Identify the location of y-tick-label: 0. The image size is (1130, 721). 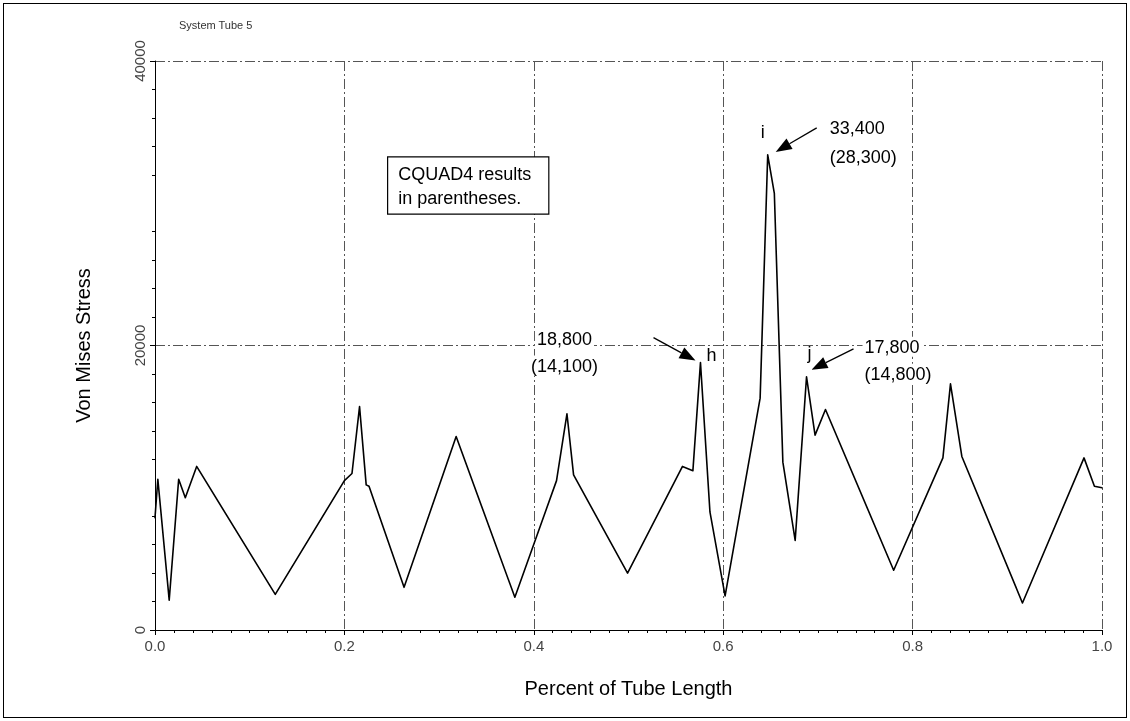
(139, 630).